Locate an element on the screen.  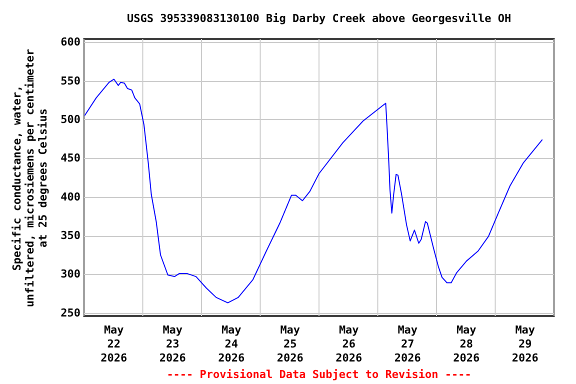
y-tick-label: 600 is located at coordinates (70, 42).